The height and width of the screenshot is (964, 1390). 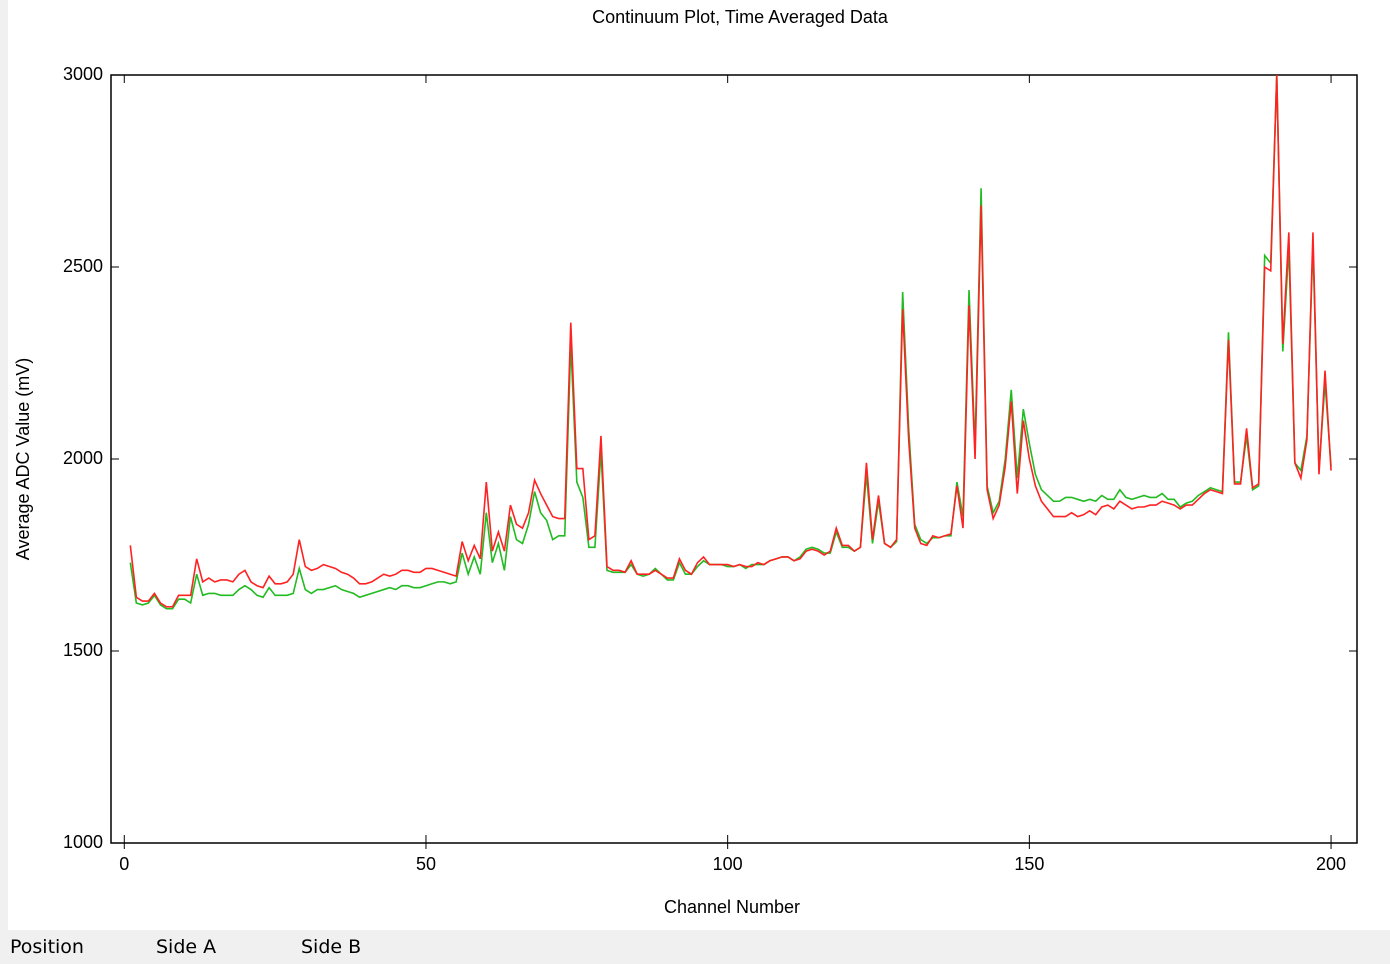 What do you see at coordinates (426, 864) in the screenshot?
I see `x-tick-label: 50` at bounding box center [426, 864].